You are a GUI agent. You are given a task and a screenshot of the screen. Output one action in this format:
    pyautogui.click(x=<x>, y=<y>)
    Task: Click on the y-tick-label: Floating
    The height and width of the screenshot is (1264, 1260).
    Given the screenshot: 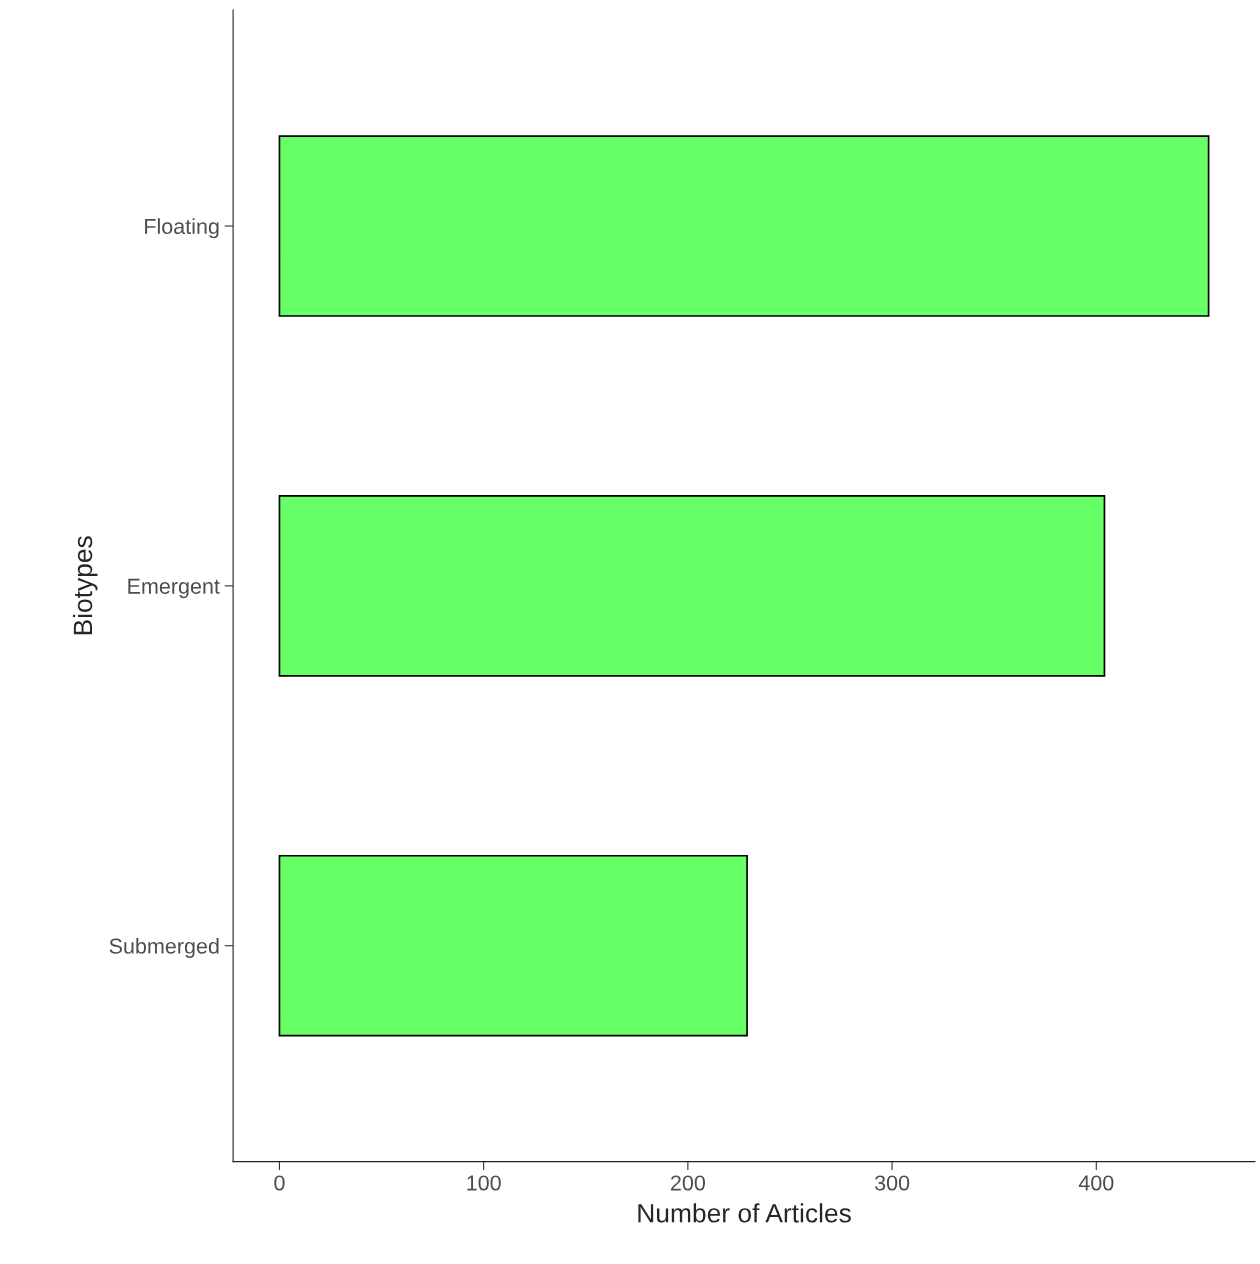 What is the action you would take?
    pyautogui.click(x=182, y=228)
    